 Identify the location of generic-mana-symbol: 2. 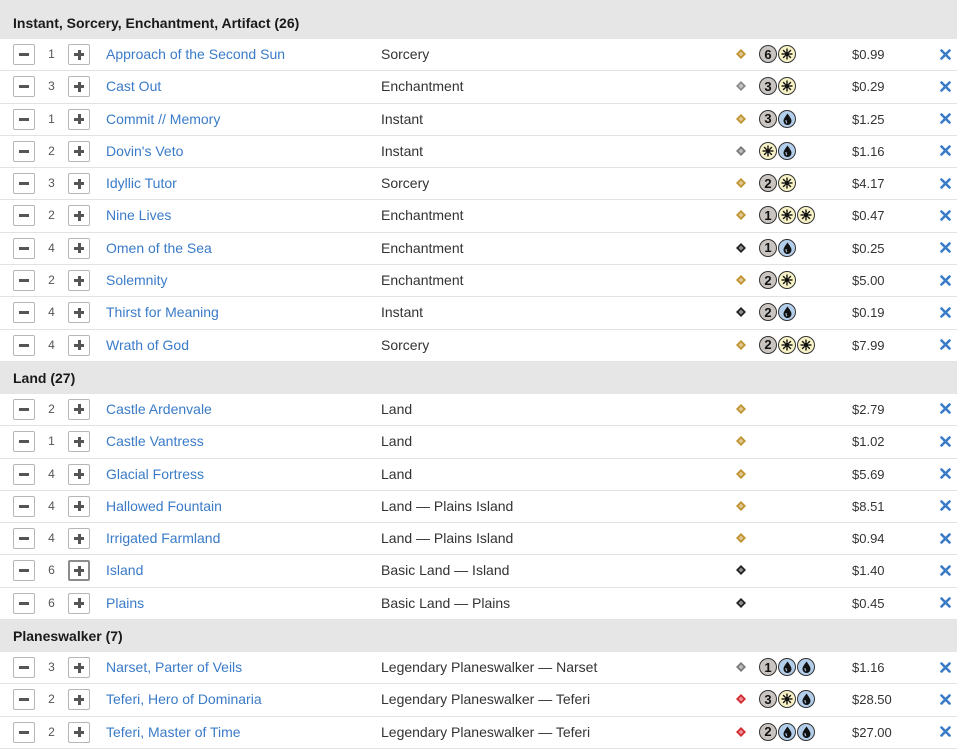
(768, 731).